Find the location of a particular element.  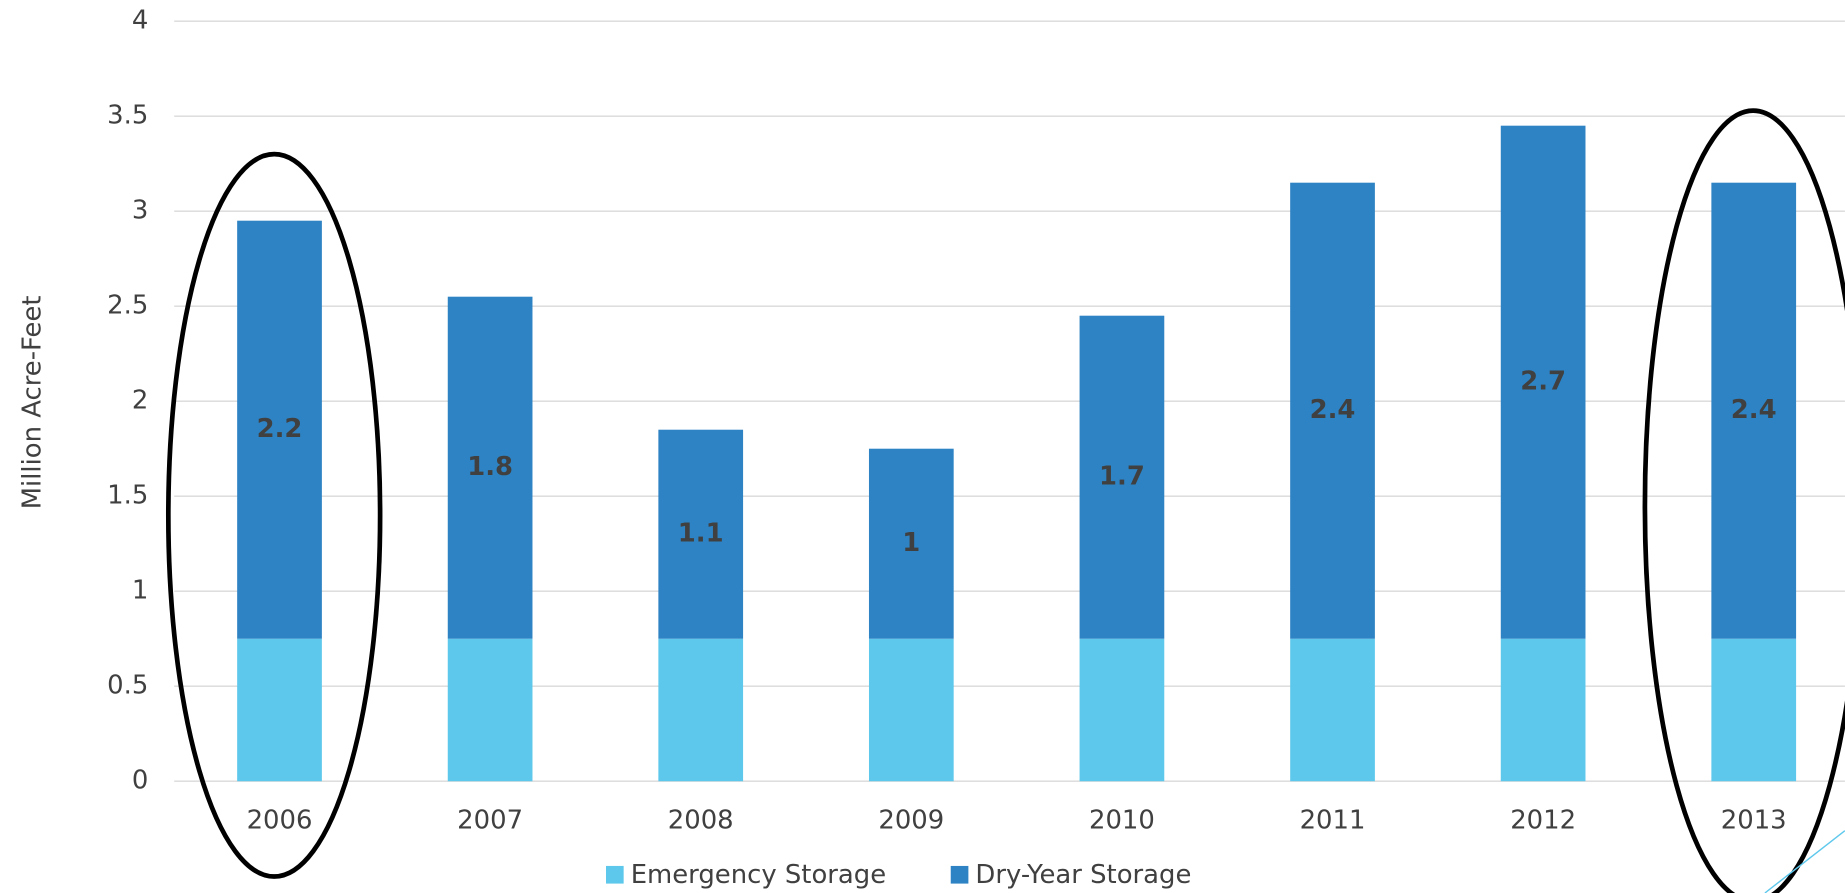

y-tick-label: 0 is located at coordinates (140, 781).